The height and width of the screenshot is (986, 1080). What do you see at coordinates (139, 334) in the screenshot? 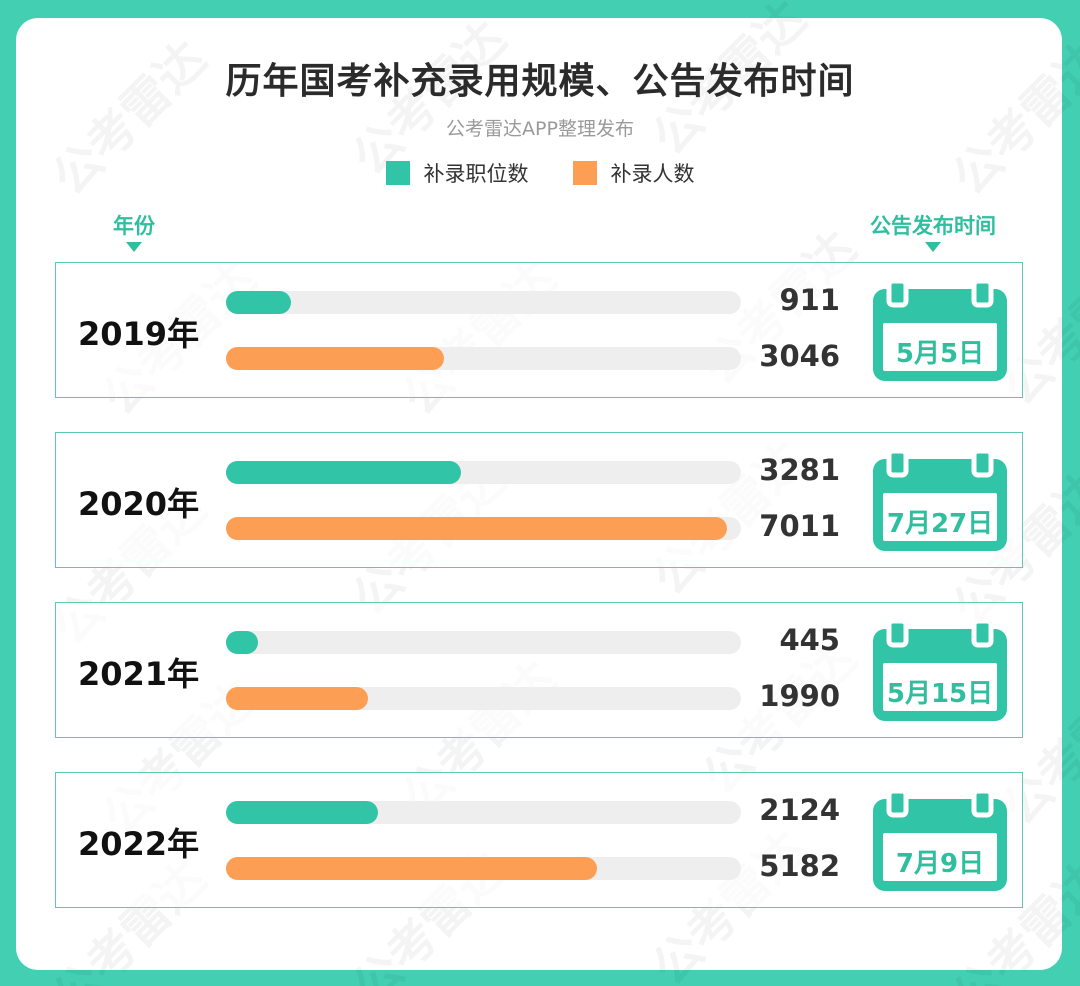
I see `year-label: 2019年` at bounding box center [139, 334].